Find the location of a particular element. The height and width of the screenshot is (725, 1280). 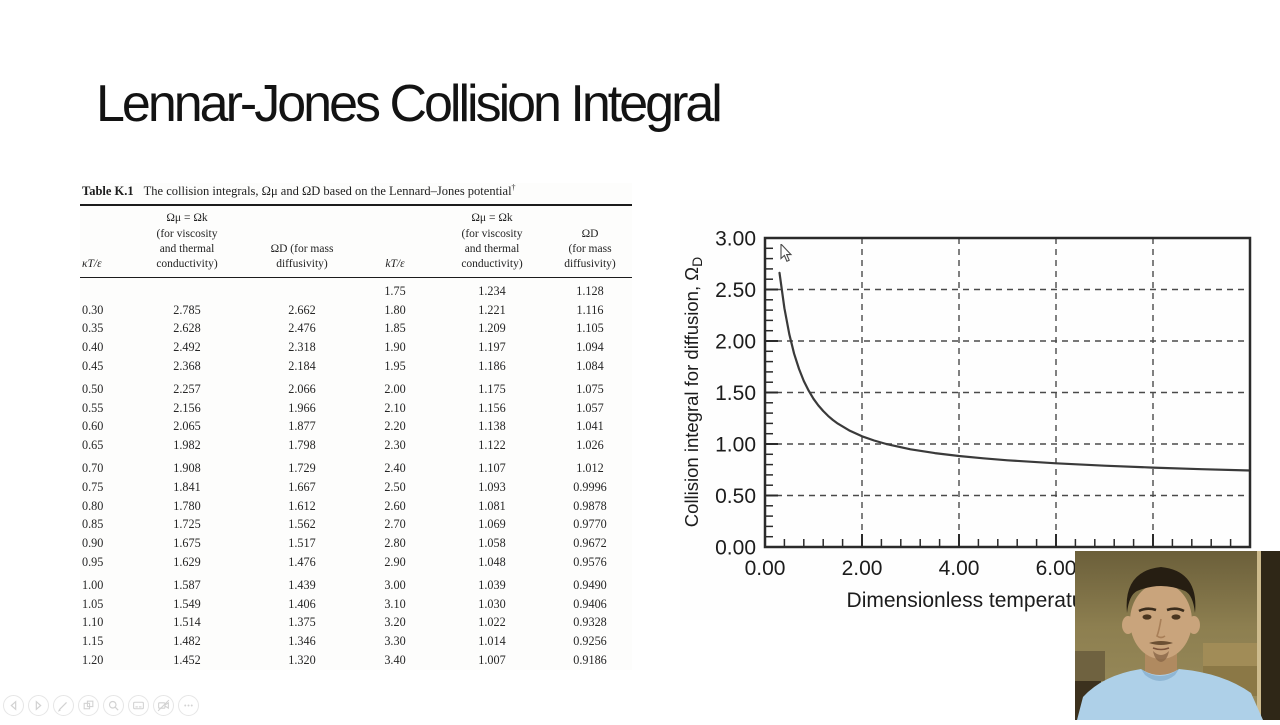

table-cell: 1.587 is located at coordinates (187, 584).